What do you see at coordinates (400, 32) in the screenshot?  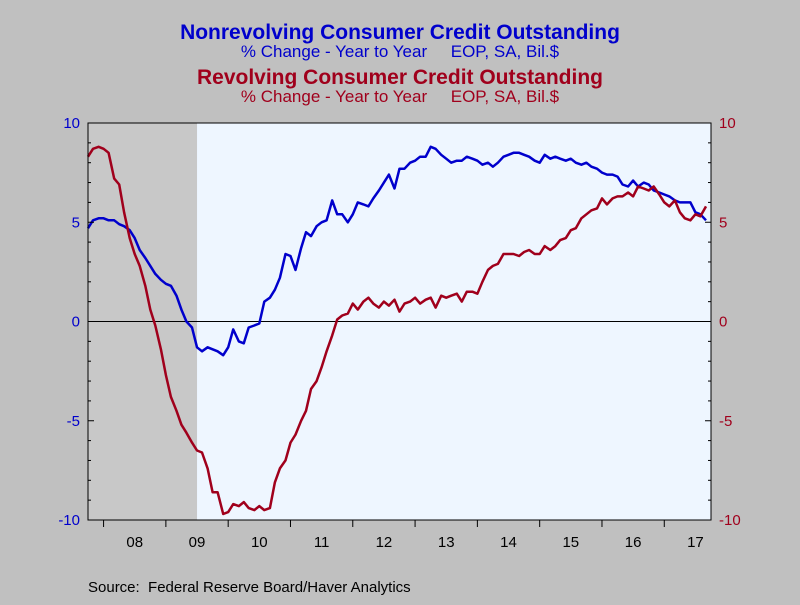 I see `title-nonrevolving: Nonrevolving Consumer Credit Outstanding` at bounding box center [400, 32].